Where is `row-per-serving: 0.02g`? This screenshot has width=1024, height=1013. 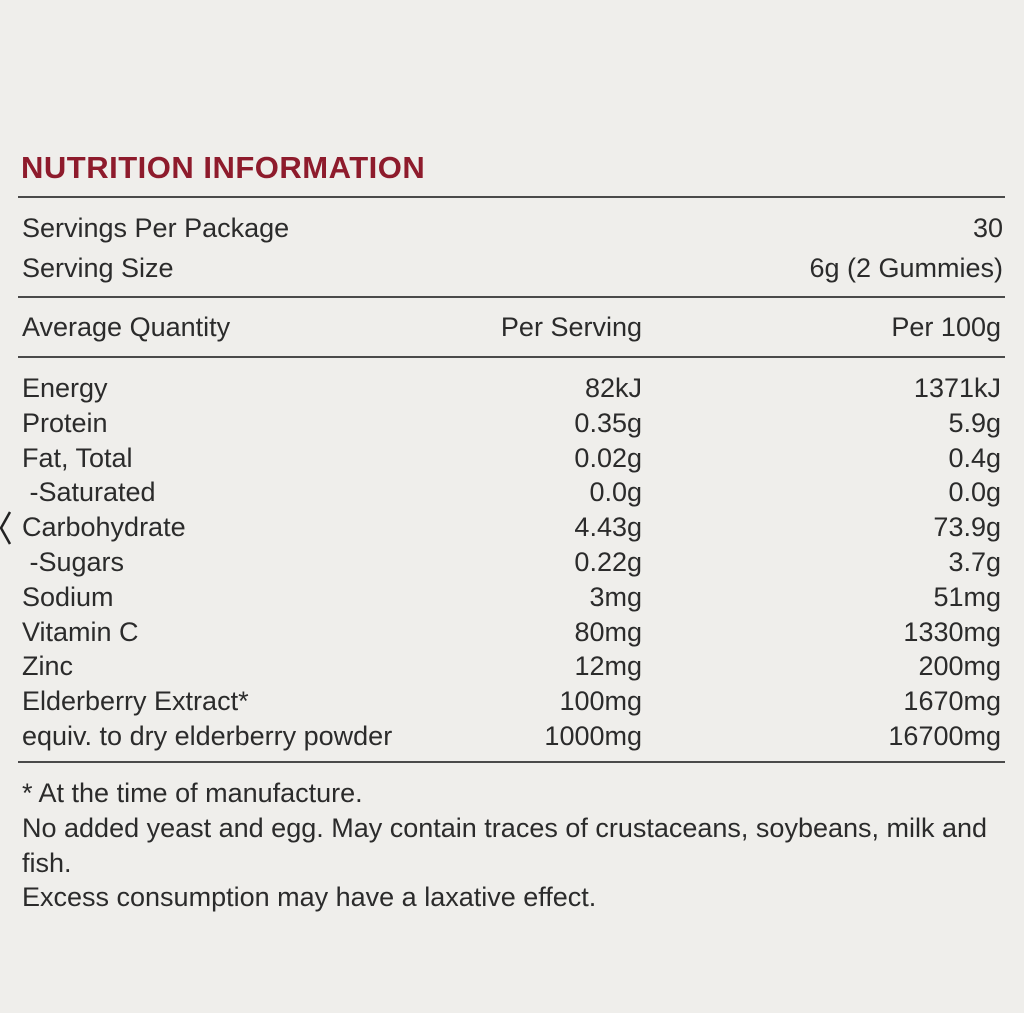
row-per-serving: 0.02g is located at coordinates (608, 457).